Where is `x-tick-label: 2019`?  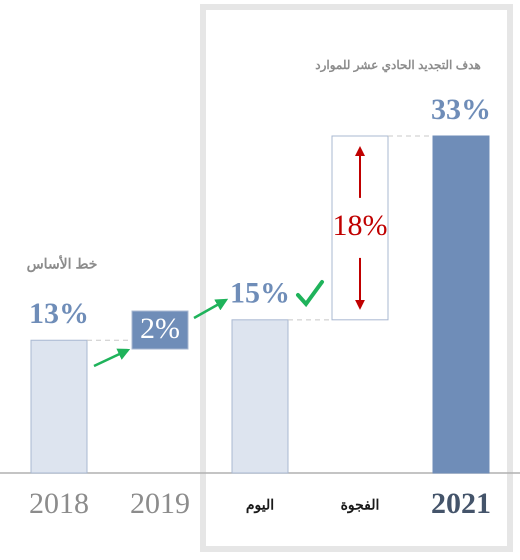
x-tick-label: 2019 is located at coordinates (160, 503).